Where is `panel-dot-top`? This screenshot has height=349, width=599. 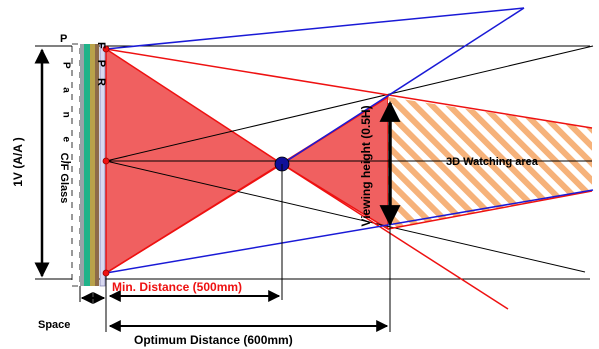
panel-dot-top is located at coordinates (106, 49).